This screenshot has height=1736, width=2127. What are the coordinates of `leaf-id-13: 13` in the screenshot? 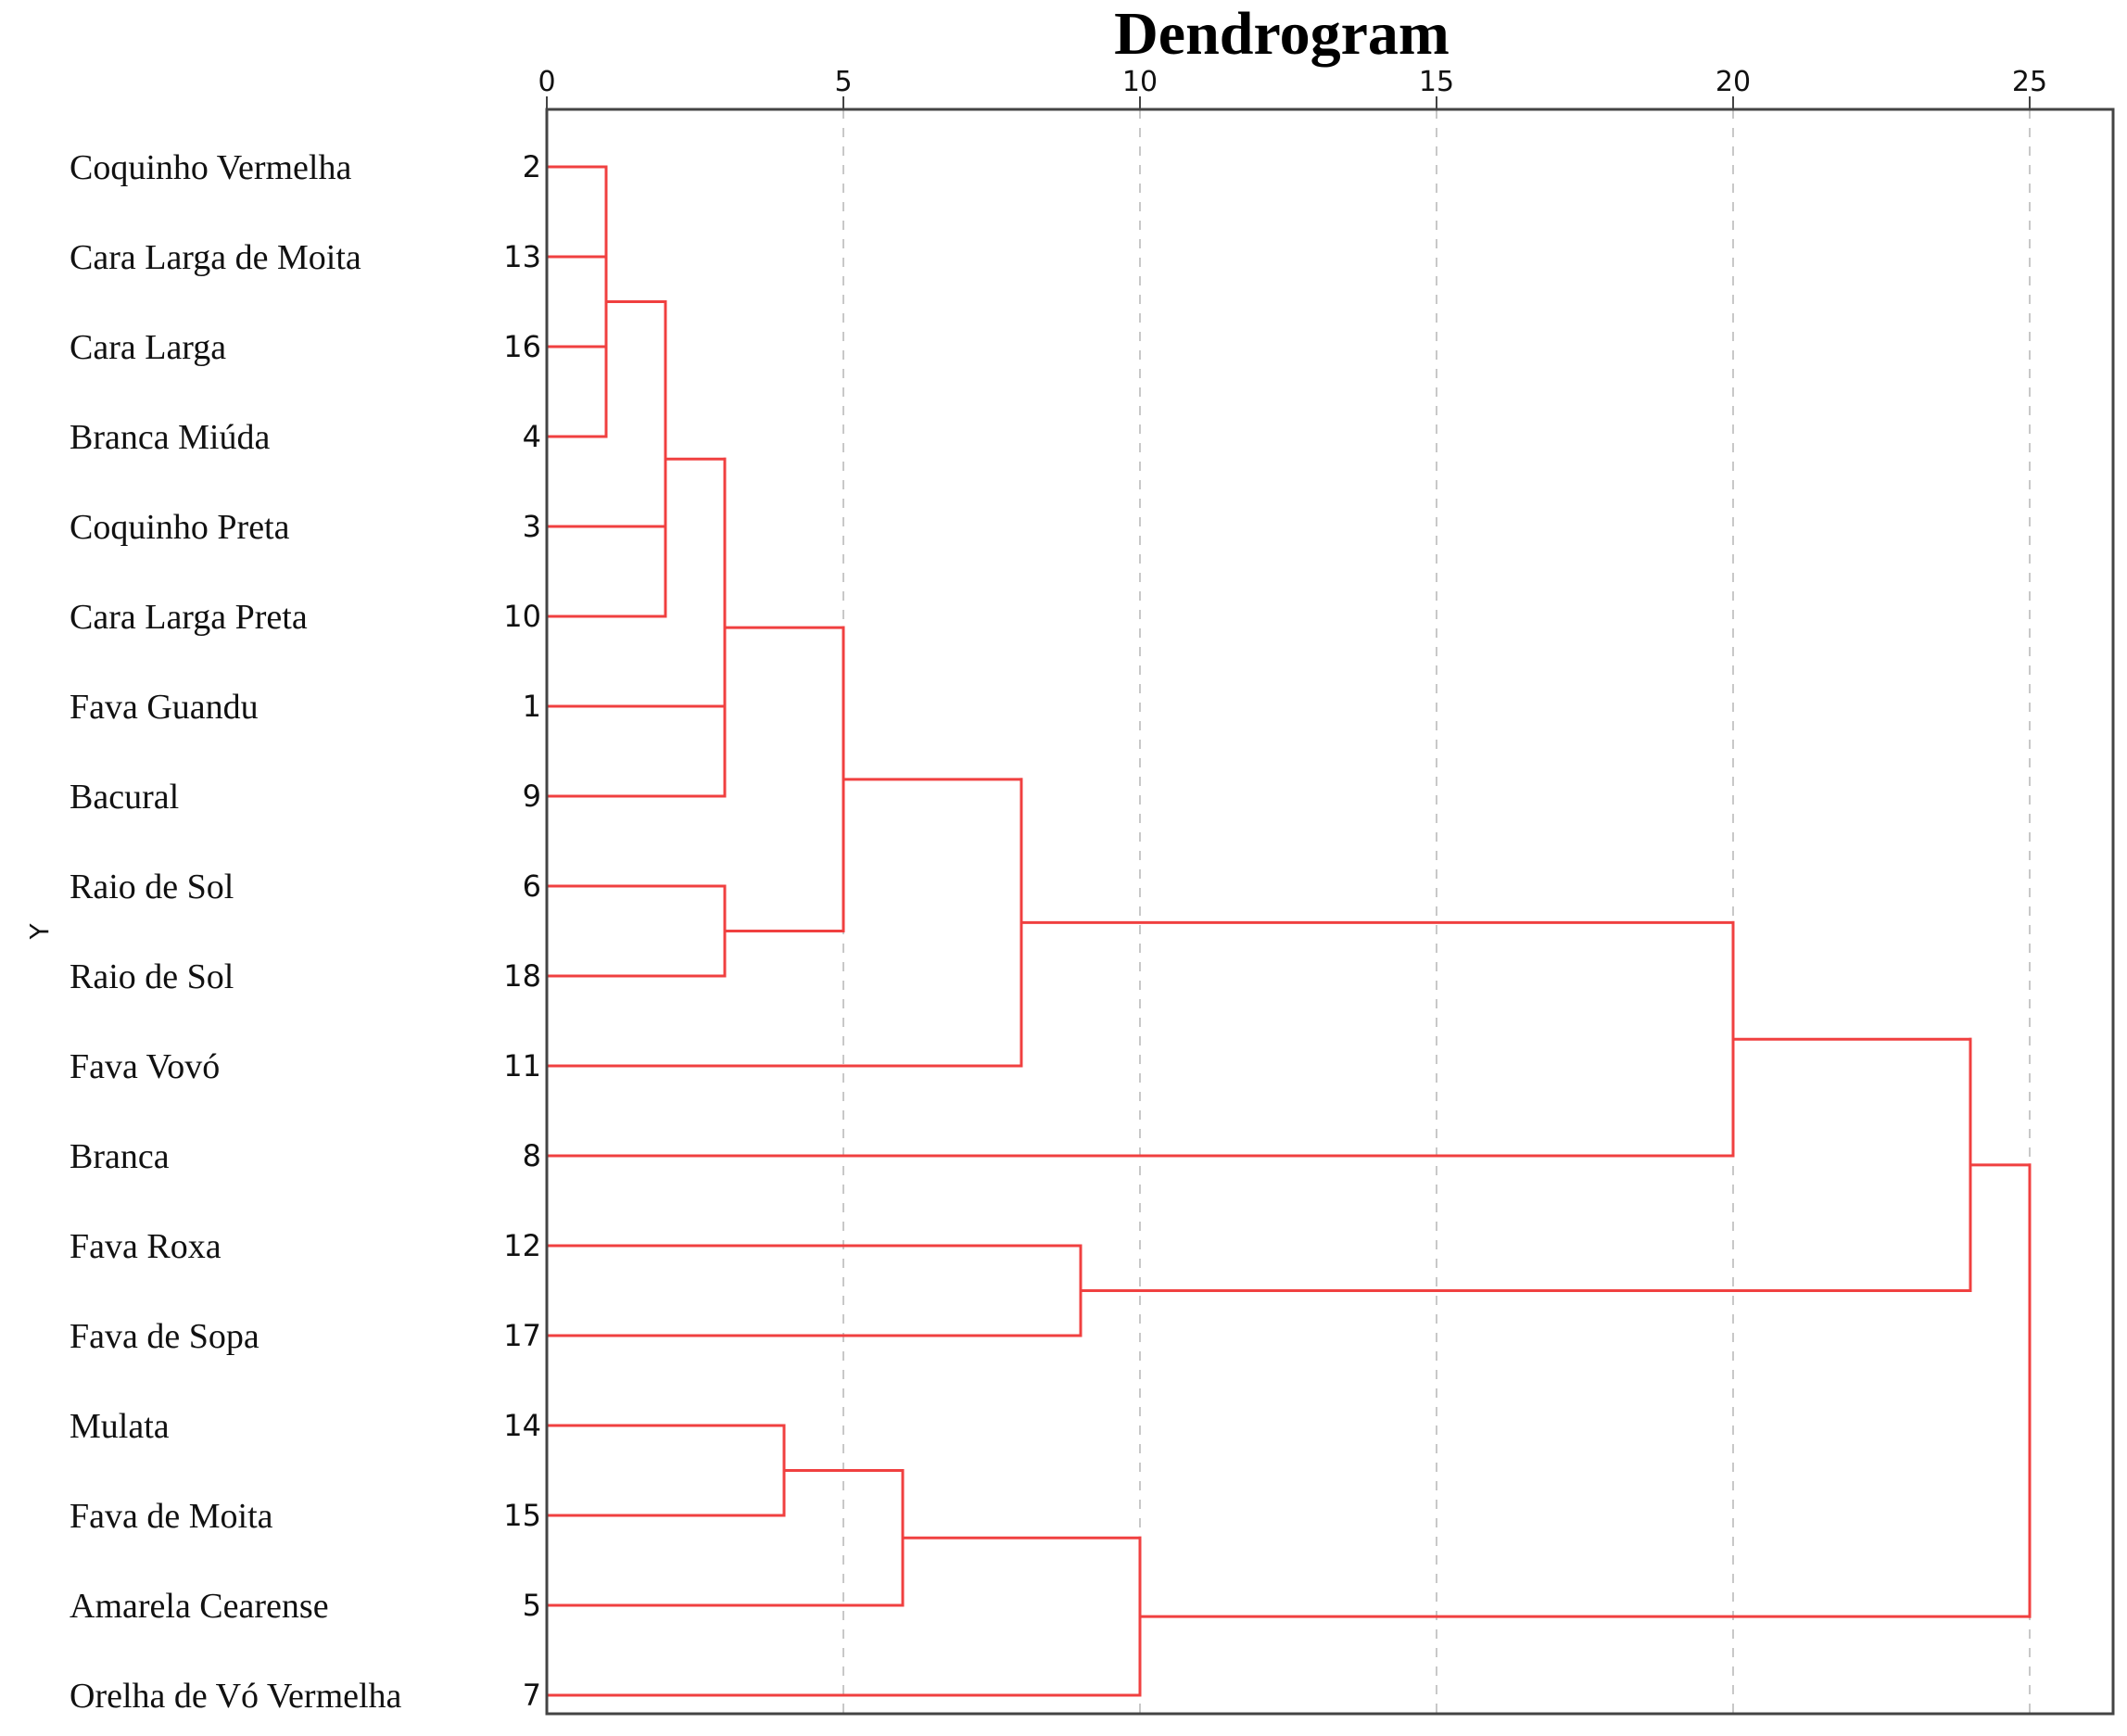 It's located at (522, 256).